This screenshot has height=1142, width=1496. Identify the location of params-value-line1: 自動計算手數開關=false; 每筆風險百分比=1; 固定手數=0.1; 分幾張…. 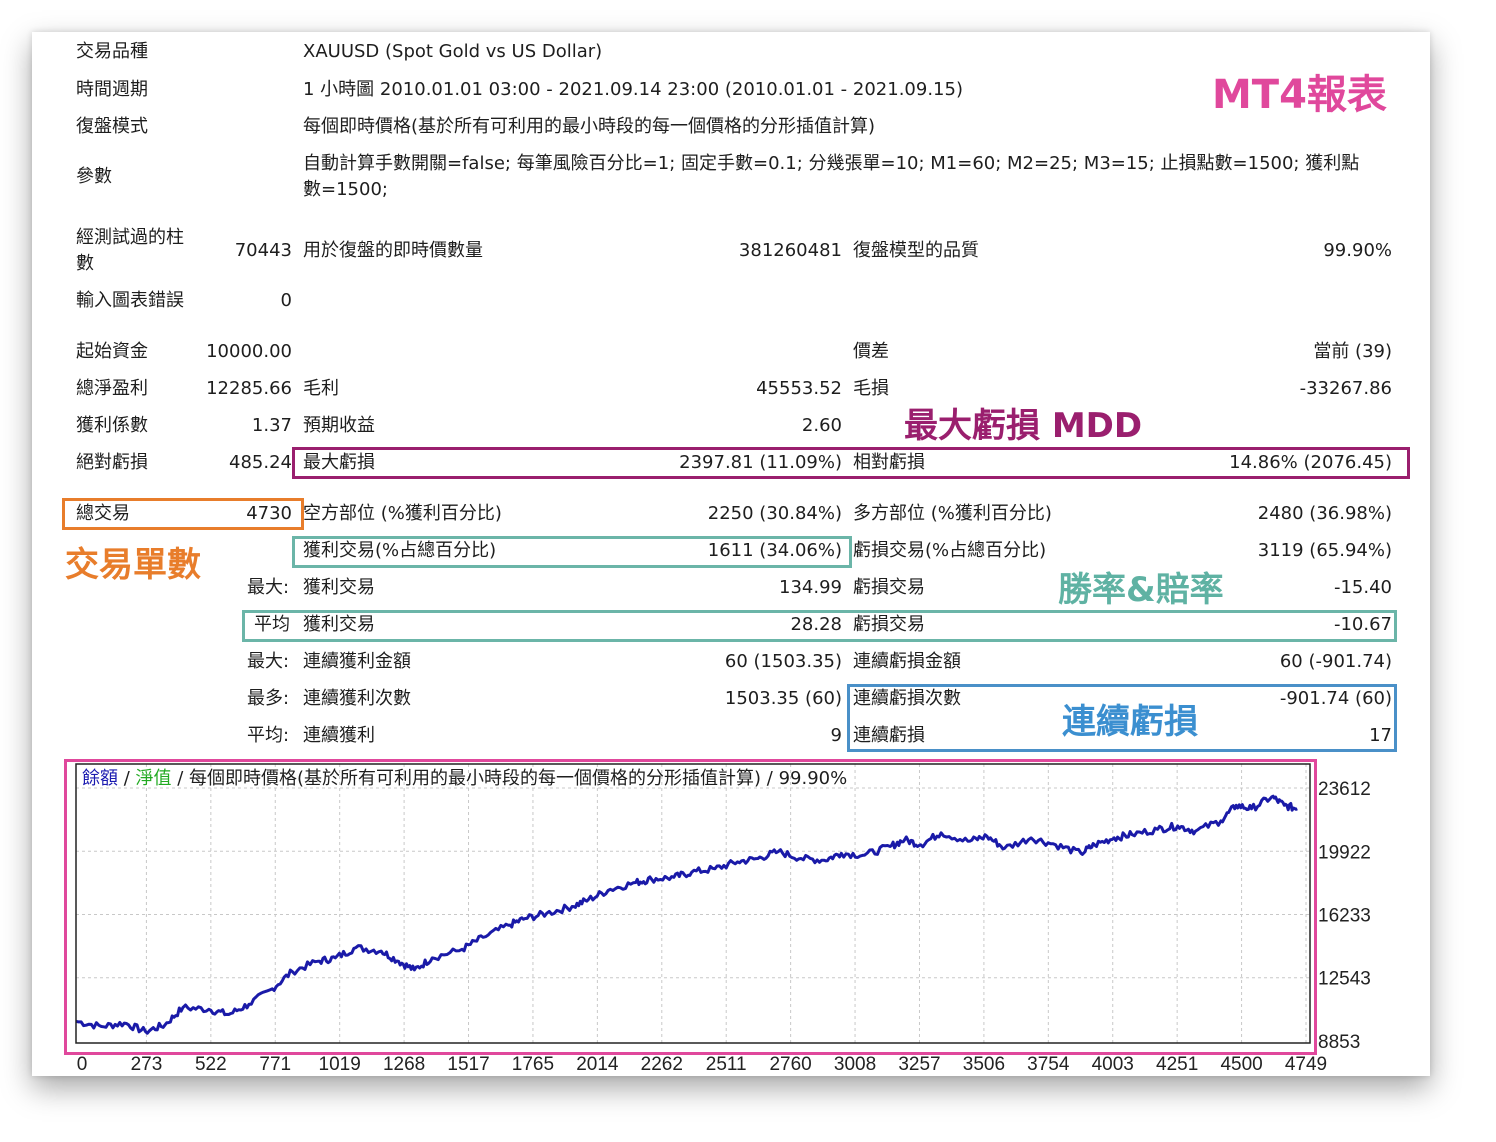
(831, 163).